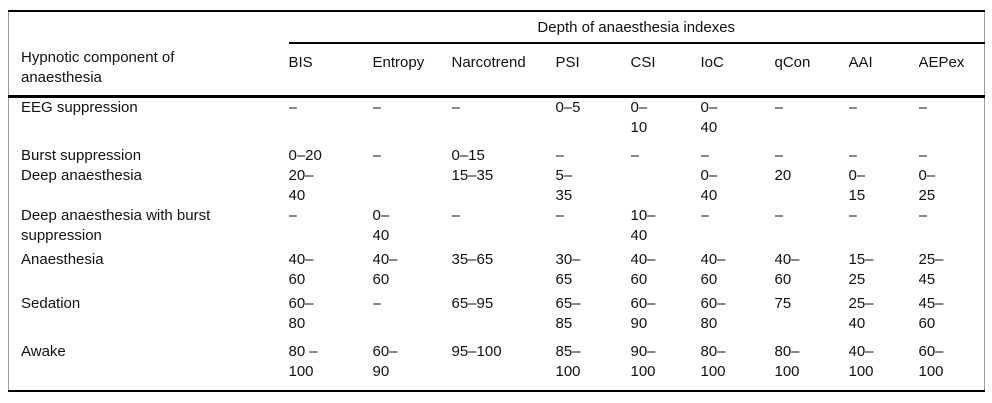 The image size is (992, 403). What do you see at coordinates (861, 313) in the screenshot?
I see `cell-aai: 25– 40` at bounding box center [861, 313].